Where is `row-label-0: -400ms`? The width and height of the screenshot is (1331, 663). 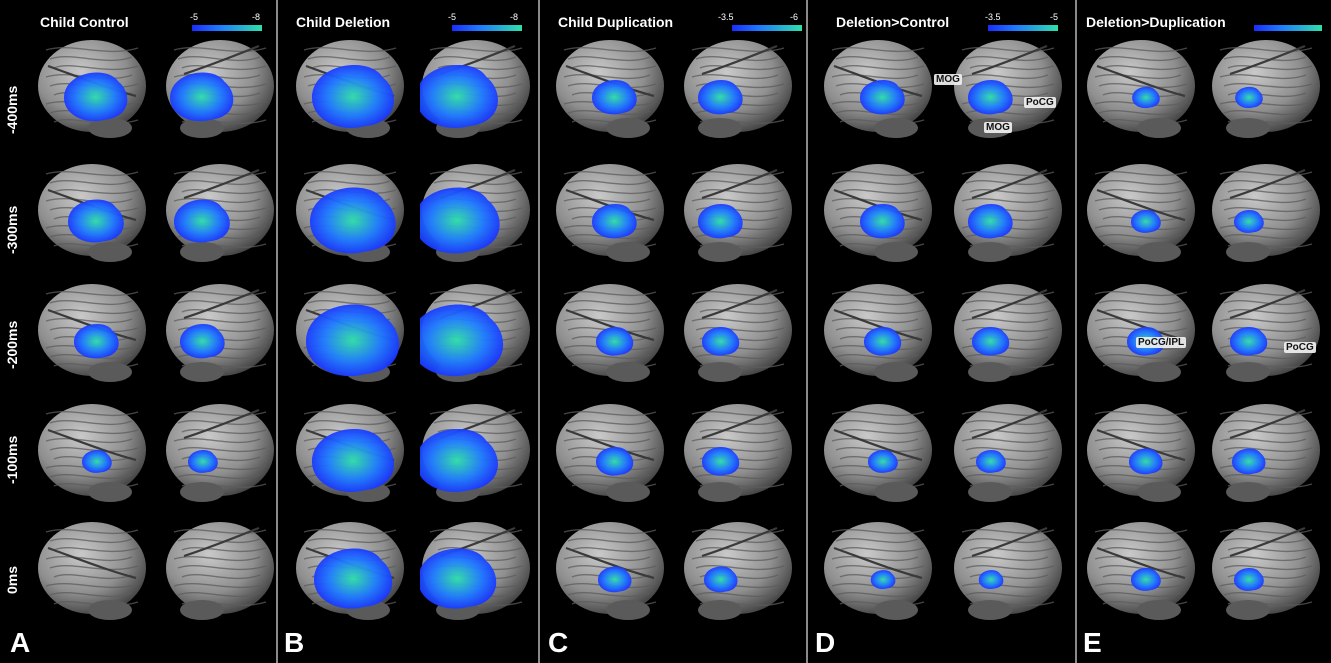
row-label-0: -400ms is located at coordinates (12, 110).